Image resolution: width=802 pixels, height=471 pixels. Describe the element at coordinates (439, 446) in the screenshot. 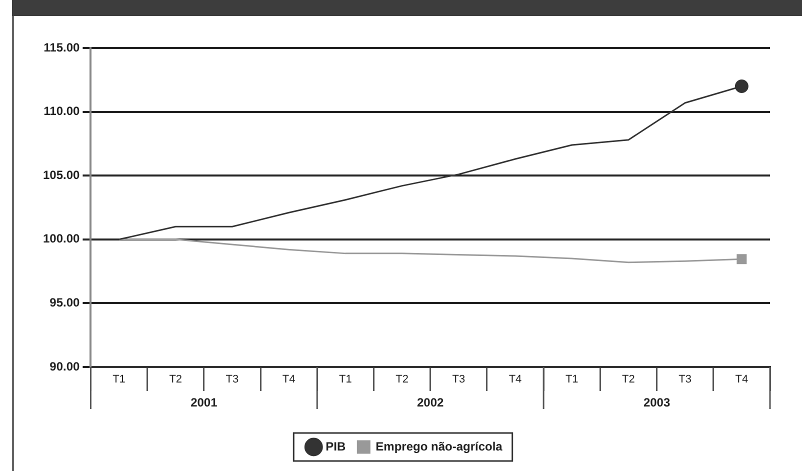

I see `legend-label: Emprego não-agrícola` at that location.